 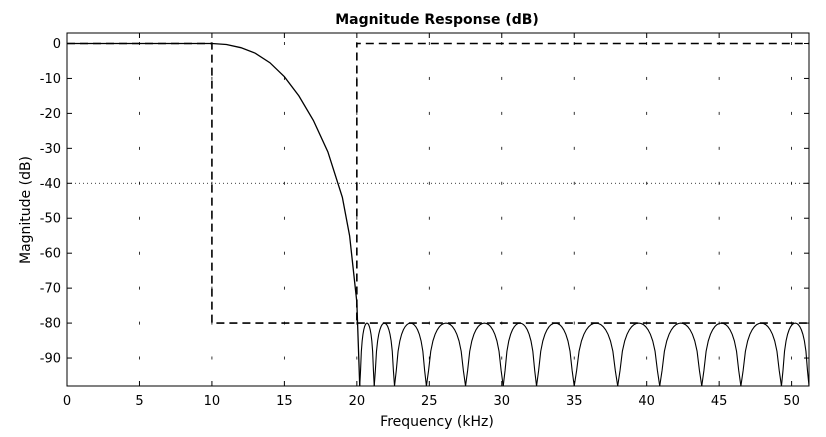 I want to click on y-tick-label: -60, so click(x=50, y=254).